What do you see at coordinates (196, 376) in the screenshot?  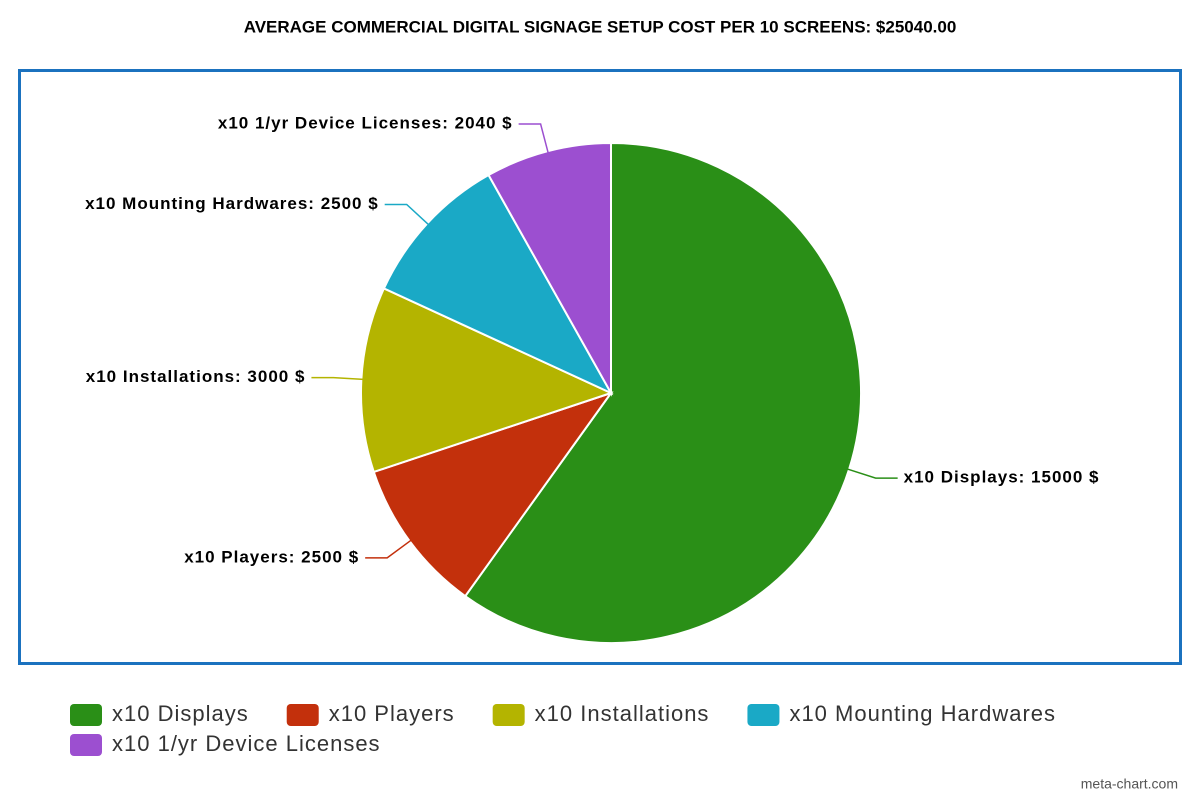 I see `data-label: x10 Installations: 3000 $` at bounding box center [196, 376].